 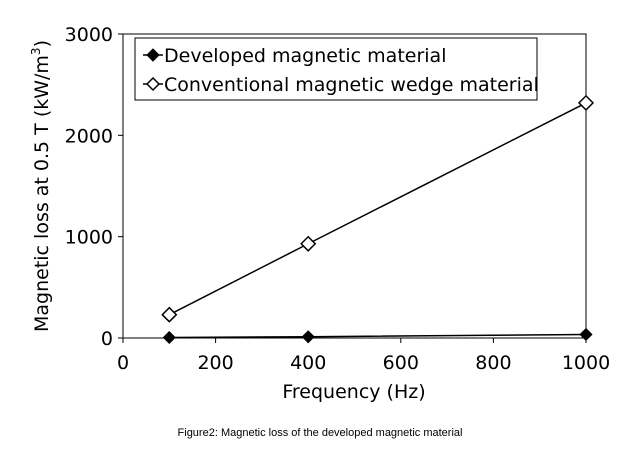 What do you see at coordinates (123, 363) in the screenshot?
I see `x-tick-label: 0` at bounding box center [123, 363].